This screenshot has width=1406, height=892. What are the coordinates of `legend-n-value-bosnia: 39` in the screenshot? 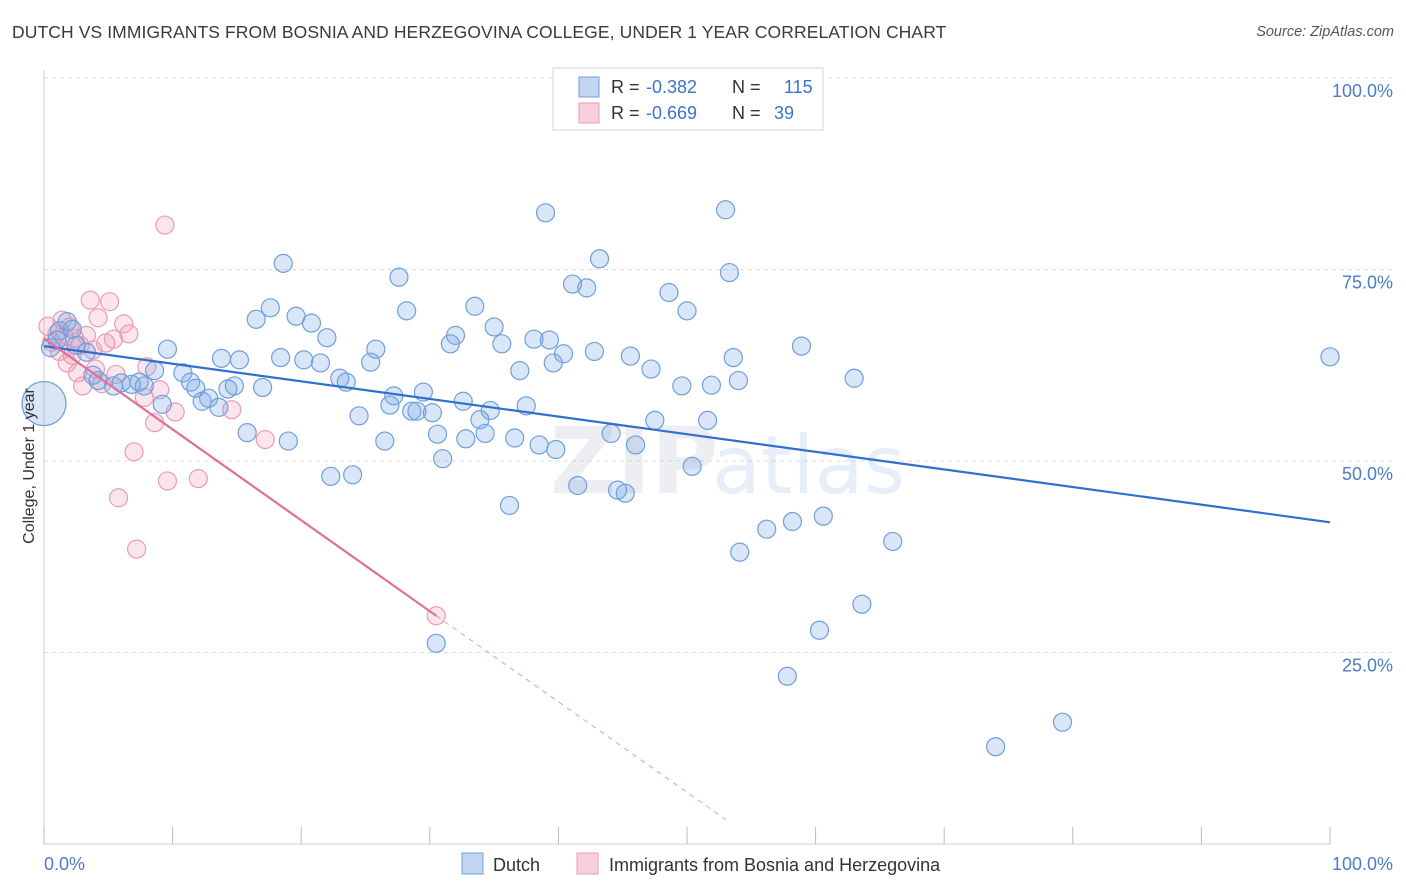 It's located at (784, 113).